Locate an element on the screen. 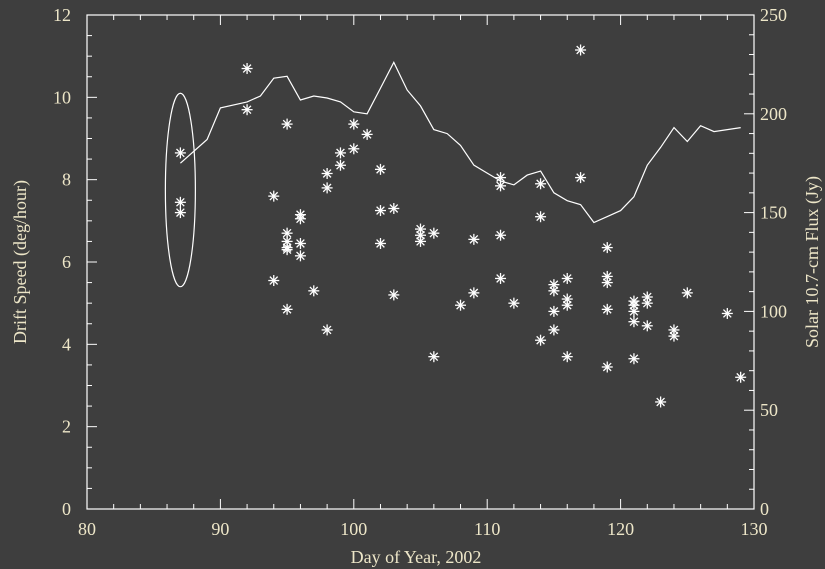 This screenshot has height=569, width=825. y2-tick-label: 50 is located at coordinates (769, 410).